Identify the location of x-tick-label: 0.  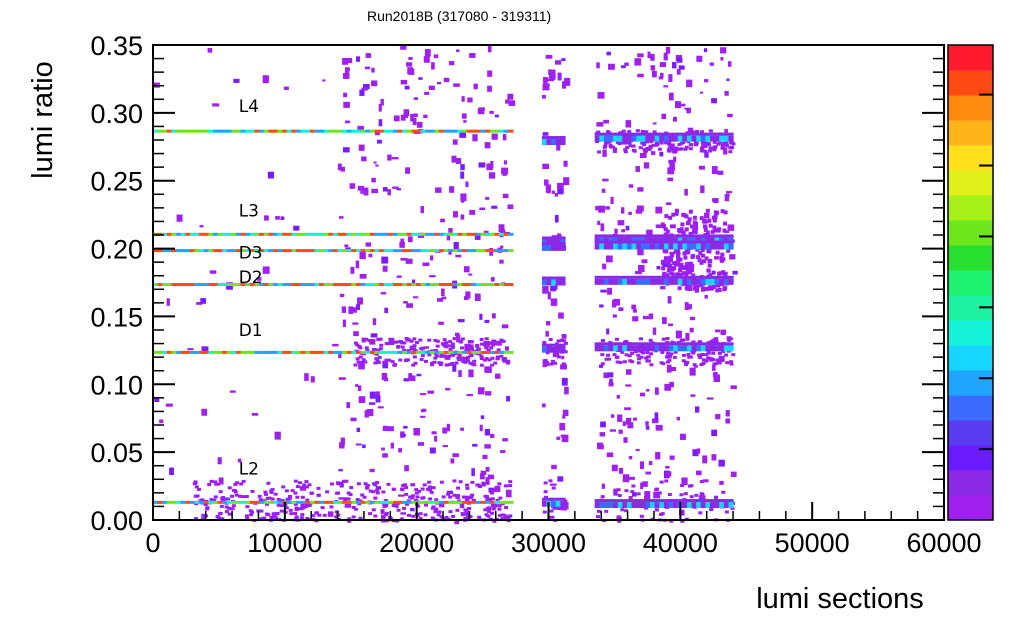
(152, 543).